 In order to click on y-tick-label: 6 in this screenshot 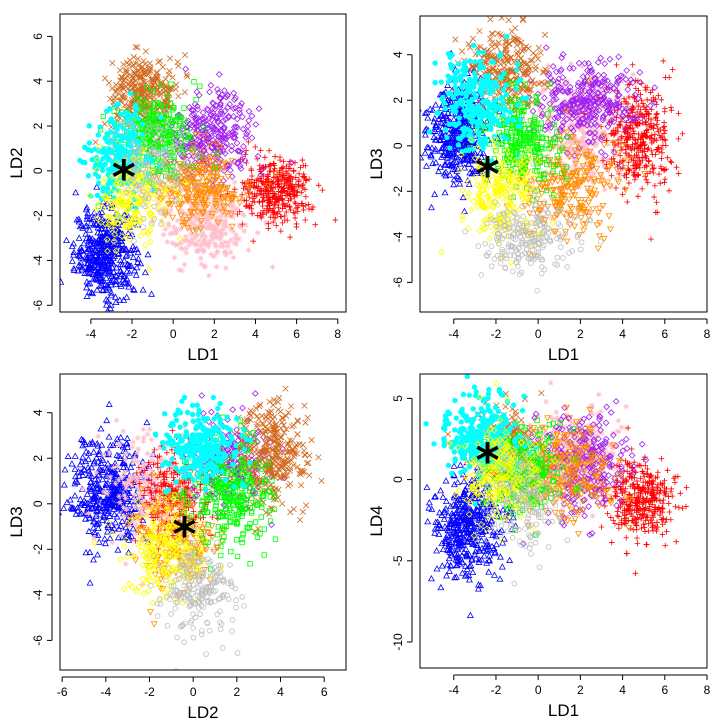, I will do `click(38, 36)`.